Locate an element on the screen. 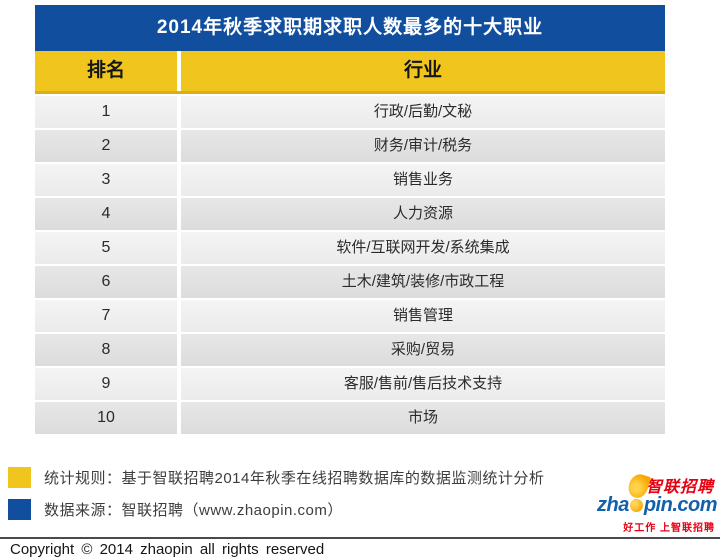 This screenshot has width=720, height=560. table-row: 6 土木/建筑/装修/市政工程 is located at coordinates (350, 282).